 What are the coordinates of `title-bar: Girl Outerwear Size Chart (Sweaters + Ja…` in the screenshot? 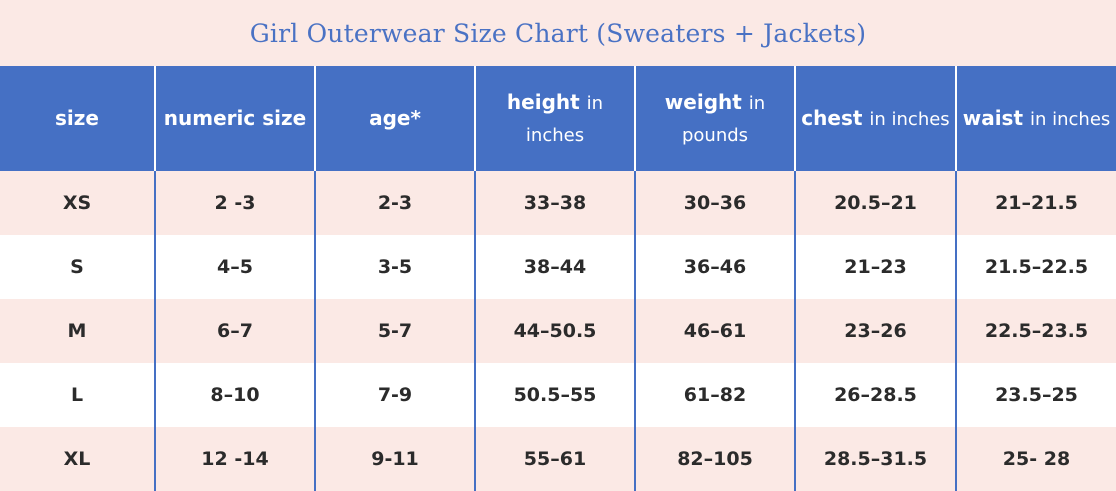 It's located at (558, 33).